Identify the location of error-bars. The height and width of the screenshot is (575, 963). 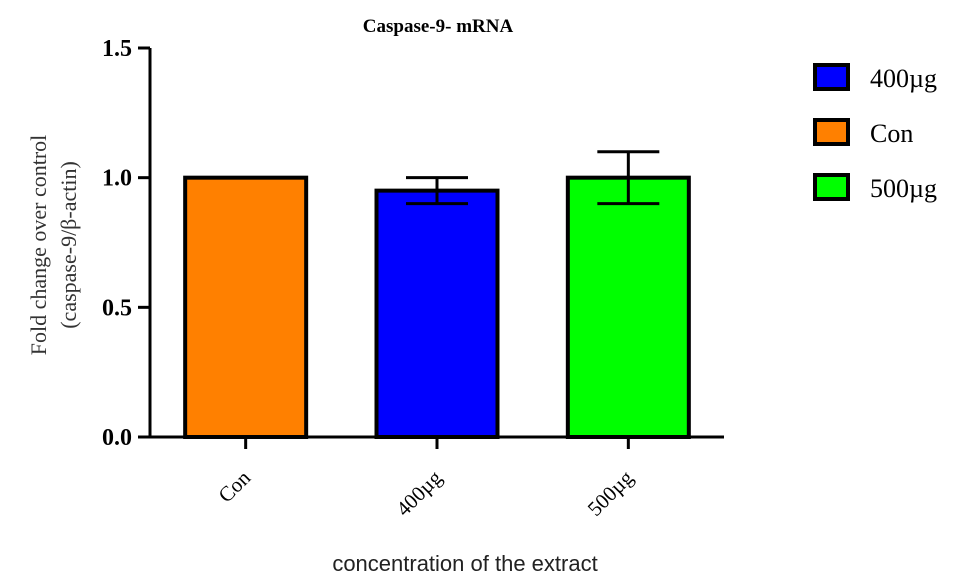
(533, 178).